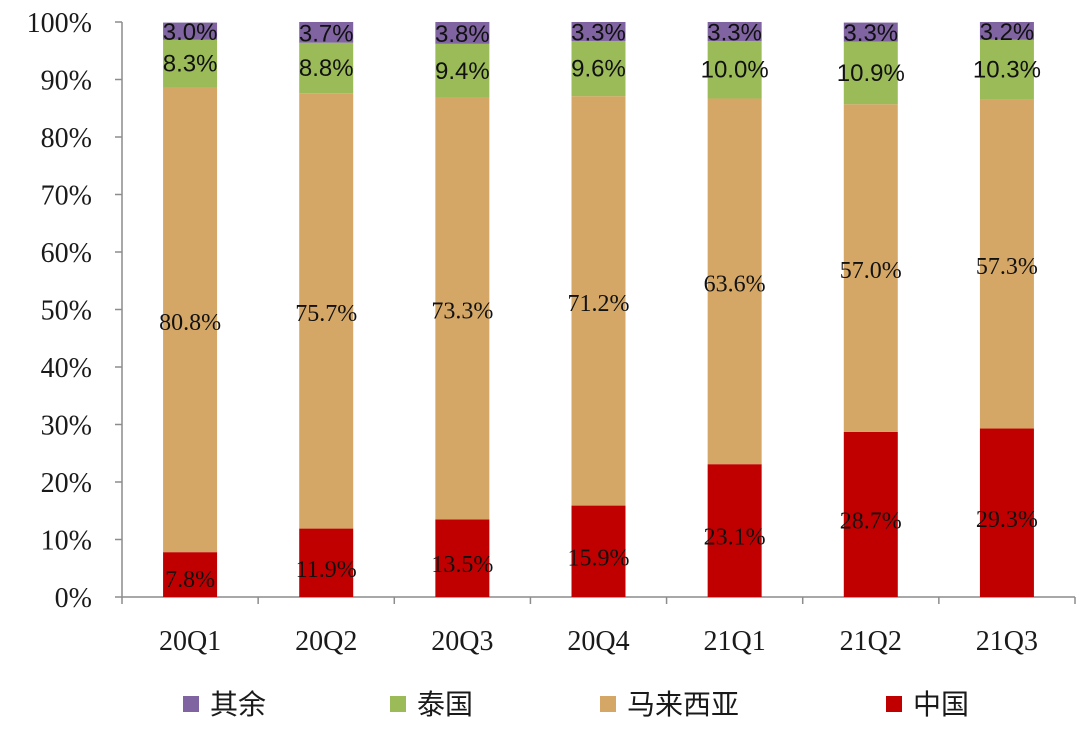 The image size is (1080, 735). What do you see at coordinates (871, 271) in the screenshot?
I see `data-label: 57.0%` at bounding box center [871, 271].